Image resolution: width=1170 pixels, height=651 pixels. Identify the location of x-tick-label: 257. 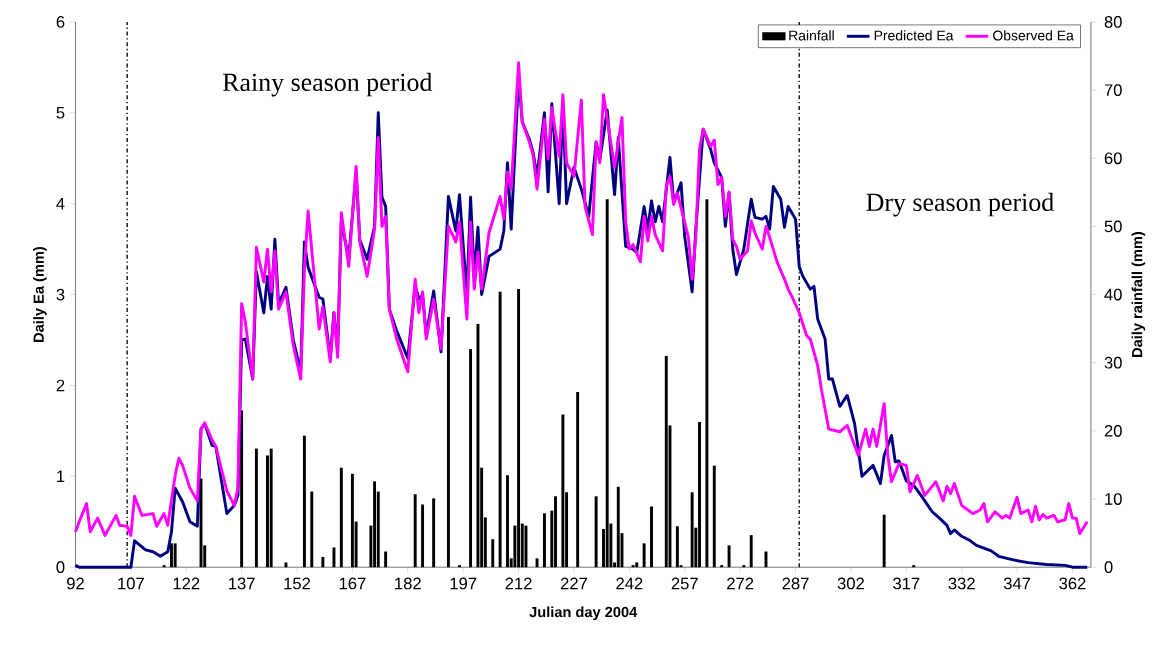
(684, 583).